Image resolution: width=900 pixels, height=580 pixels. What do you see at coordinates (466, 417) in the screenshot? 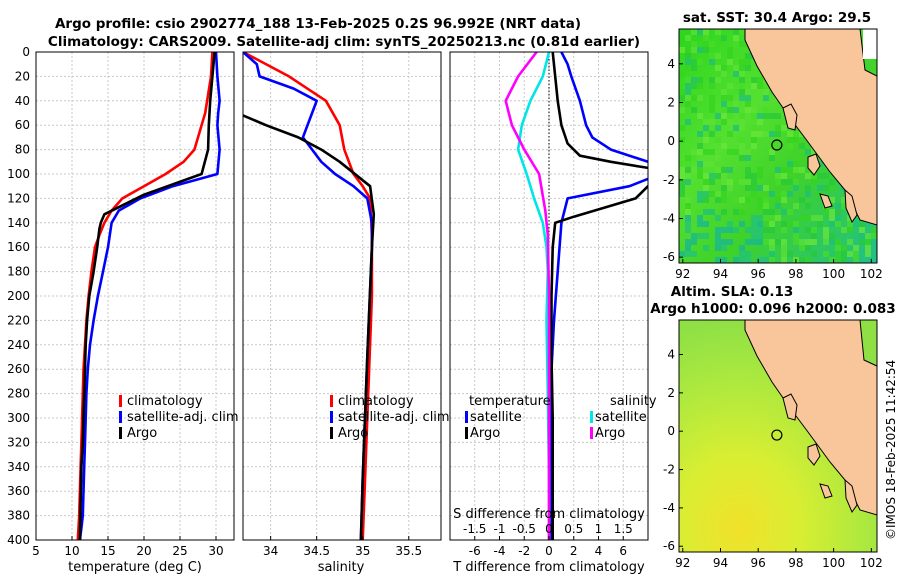
I see `legend-swatch-t-satellite` at bounding box center [466, 417].